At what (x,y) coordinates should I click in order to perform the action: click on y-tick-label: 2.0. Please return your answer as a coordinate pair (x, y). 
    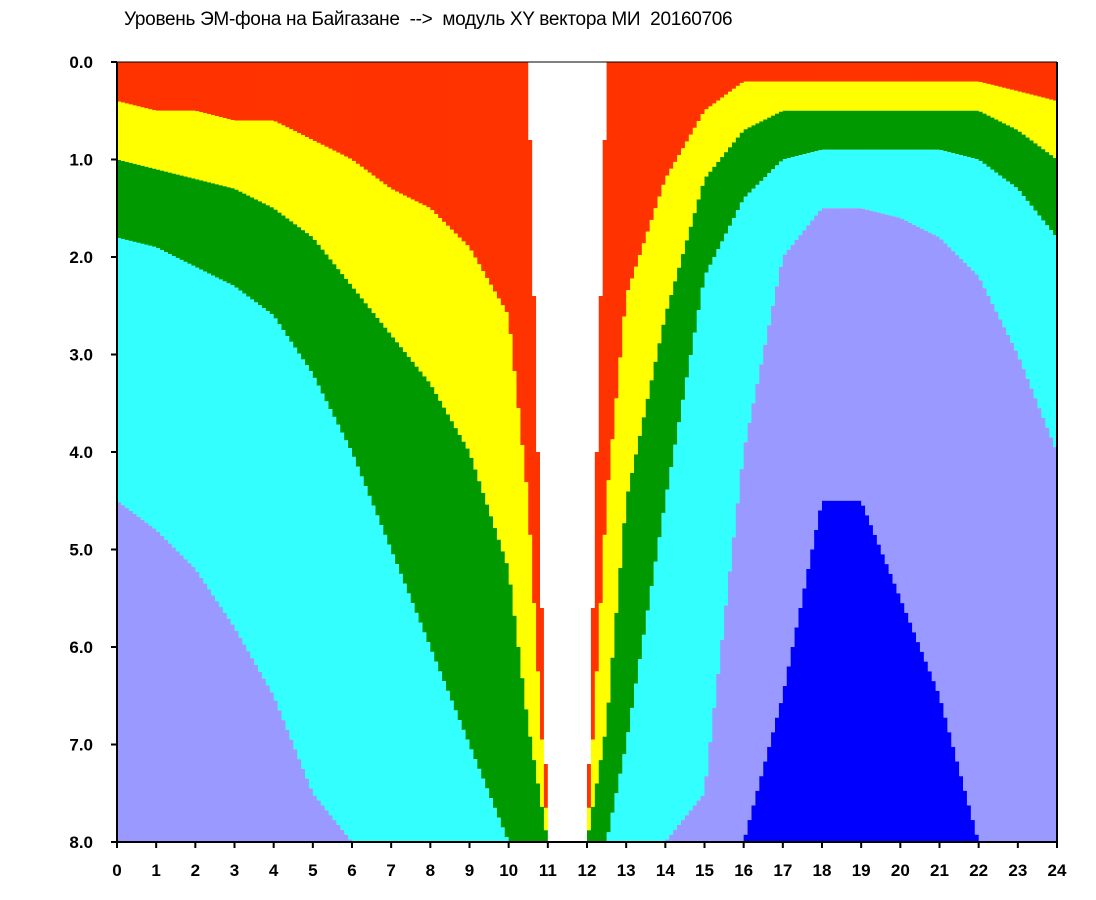
    Looking at the image, I should click on (81, 257).